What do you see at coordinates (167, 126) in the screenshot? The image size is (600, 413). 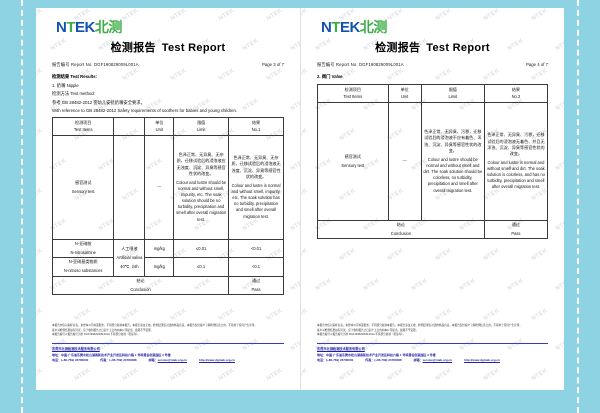 I see `table-header-row-left: 检测项目 Test Items 单位 Unit 限值 Limit 结果 No.` at bounding box center [167, 126].